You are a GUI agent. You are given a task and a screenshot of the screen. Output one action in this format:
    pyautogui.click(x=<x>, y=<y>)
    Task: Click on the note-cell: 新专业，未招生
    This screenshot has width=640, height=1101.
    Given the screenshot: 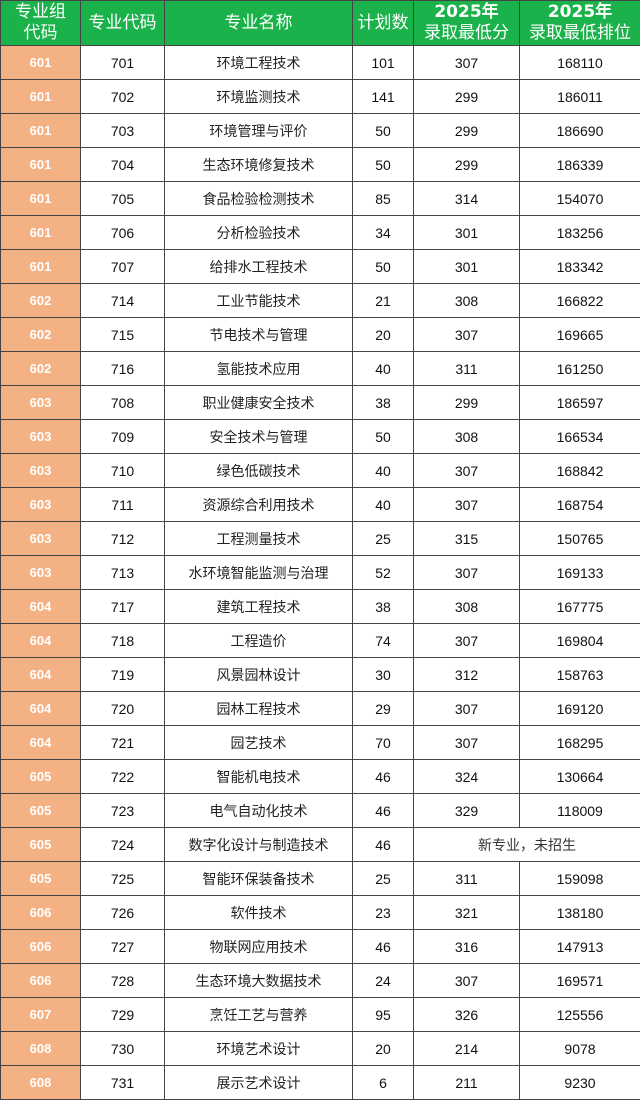 What is the action you would take?
    pyautogui.click(x=526, y=844)
    